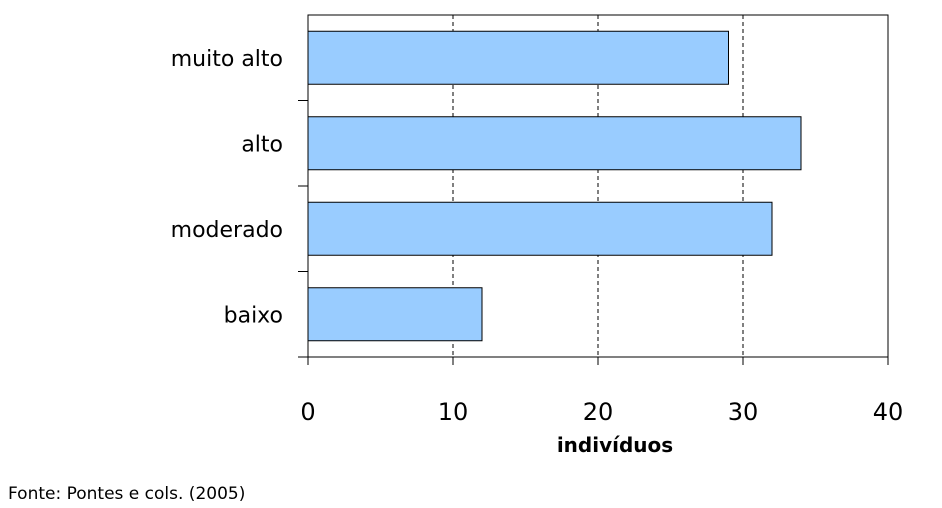  Describe the element at coordinates (554, 143) in the screenshot. I see `bar-alto` at that location.